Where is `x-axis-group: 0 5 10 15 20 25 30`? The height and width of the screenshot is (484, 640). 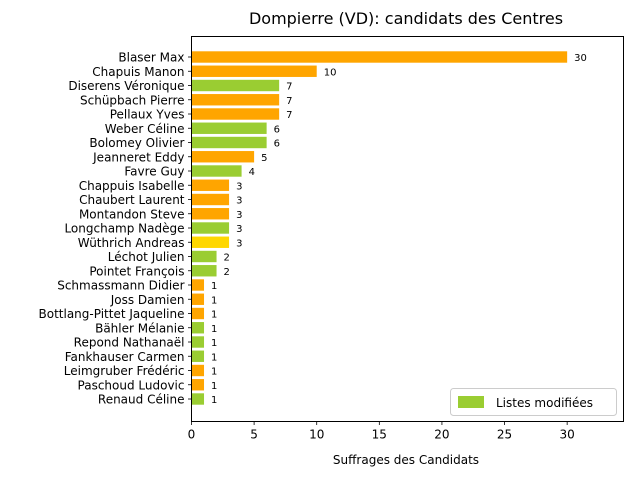 x-axis-group: 0 5 10 15 20 25 30 is located at coordinates (381, 431).